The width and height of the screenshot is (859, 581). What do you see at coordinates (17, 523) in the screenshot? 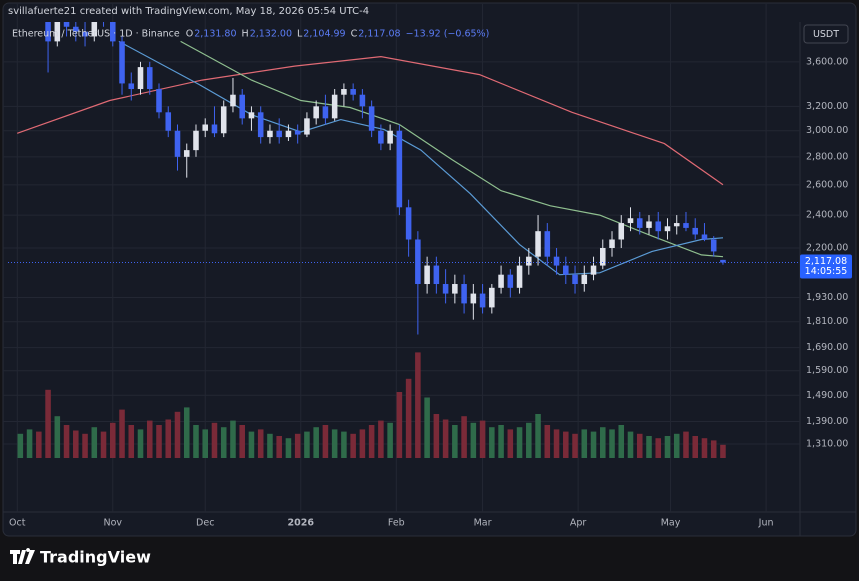
I see `x-tick-label: Oct` at bounding box center [17, 523].